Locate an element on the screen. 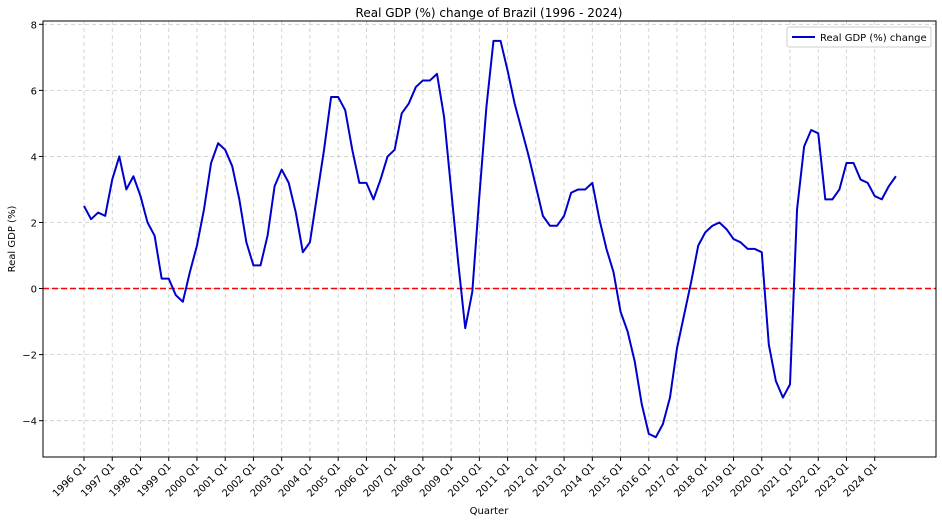 Image resolution: width=942 pixels, height=523 pixels. y-tick-label: 6 is located at coordinates (34, 91).